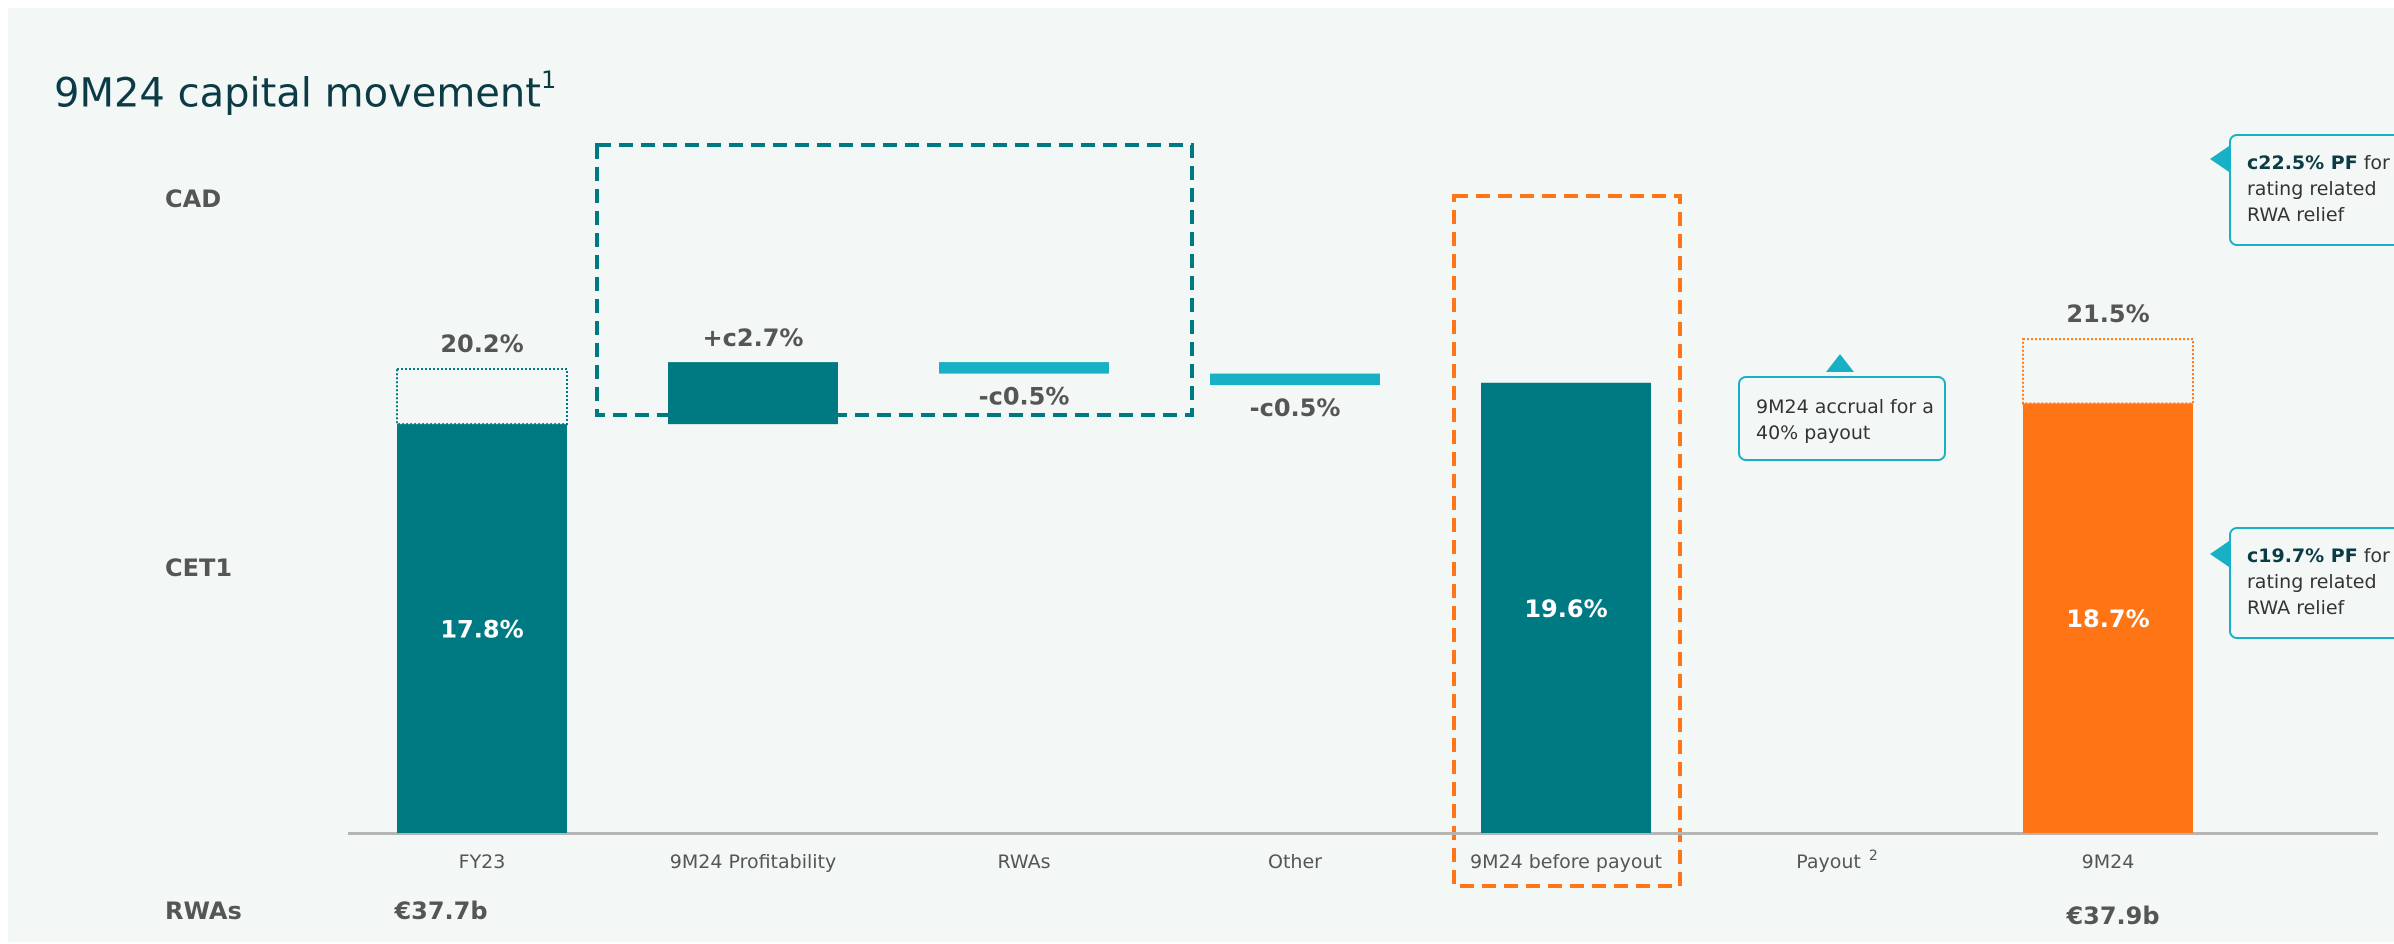  What do you see at coordinates (894, 280) in the screenshot?
I see `highlight-box-drivers` at bounding box center [894, 280].